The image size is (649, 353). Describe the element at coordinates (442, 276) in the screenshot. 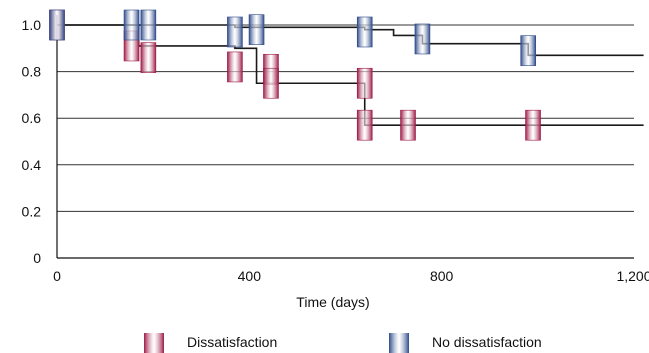

I see `x-tick-label: 800` at that location.